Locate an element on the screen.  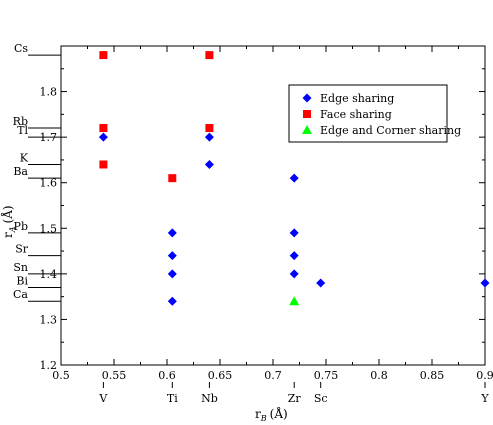
x-axis-label-unit: (Å) is located at coordinates (279, 413).